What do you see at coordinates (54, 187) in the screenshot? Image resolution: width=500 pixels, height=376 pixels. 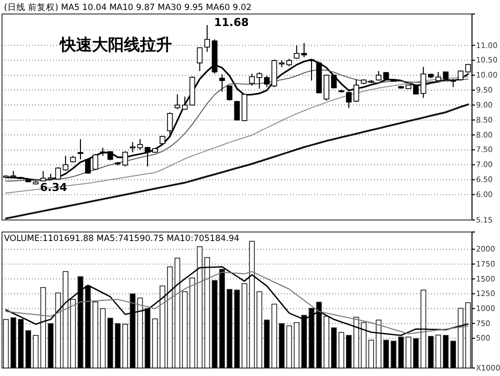 I see `annotation: 6.34` at bounding box center [54, 187].